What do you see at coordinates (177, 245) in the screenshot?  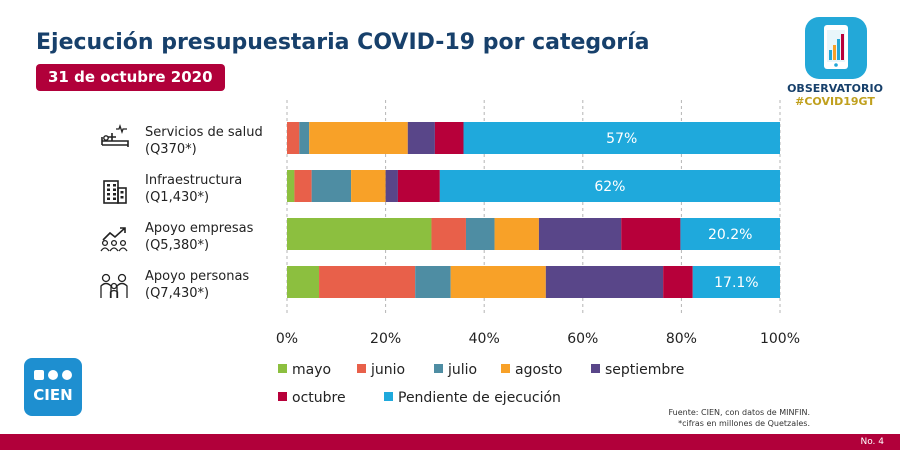 I see `category-amount: (Q5,380*)` at bounding box center [177, 245].